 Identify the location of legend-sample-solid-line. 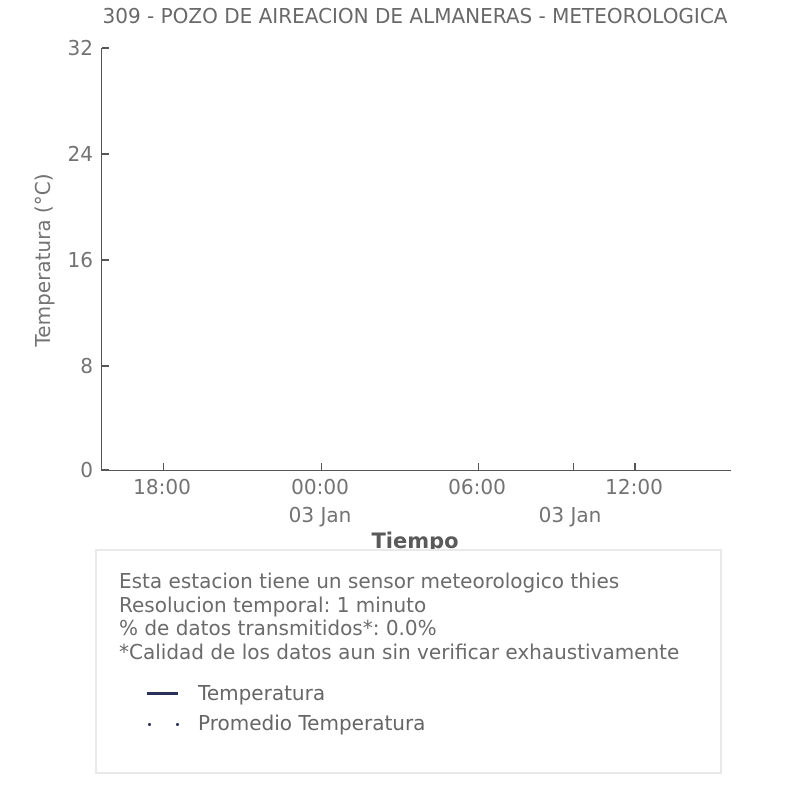
(162, 693).